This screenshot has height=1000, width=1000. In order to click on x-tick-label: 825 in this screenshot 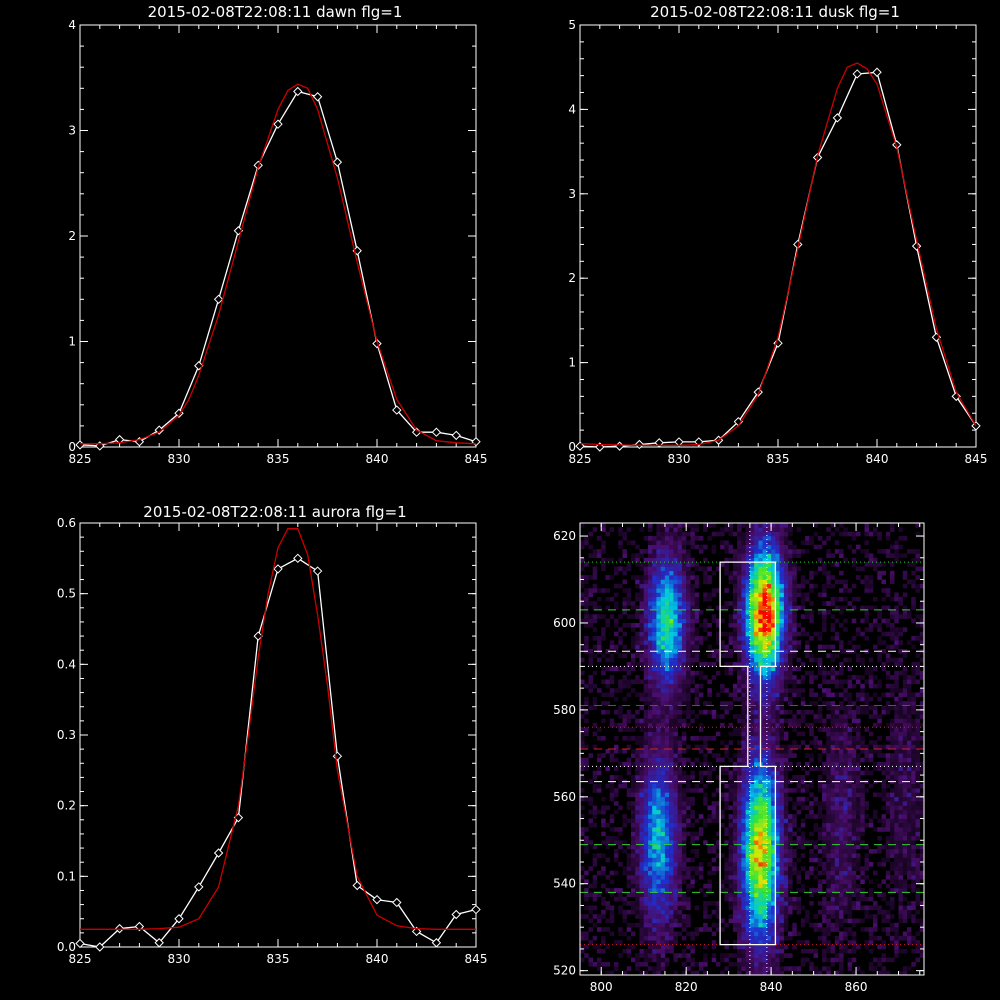, I will do `click(580, 459)`.